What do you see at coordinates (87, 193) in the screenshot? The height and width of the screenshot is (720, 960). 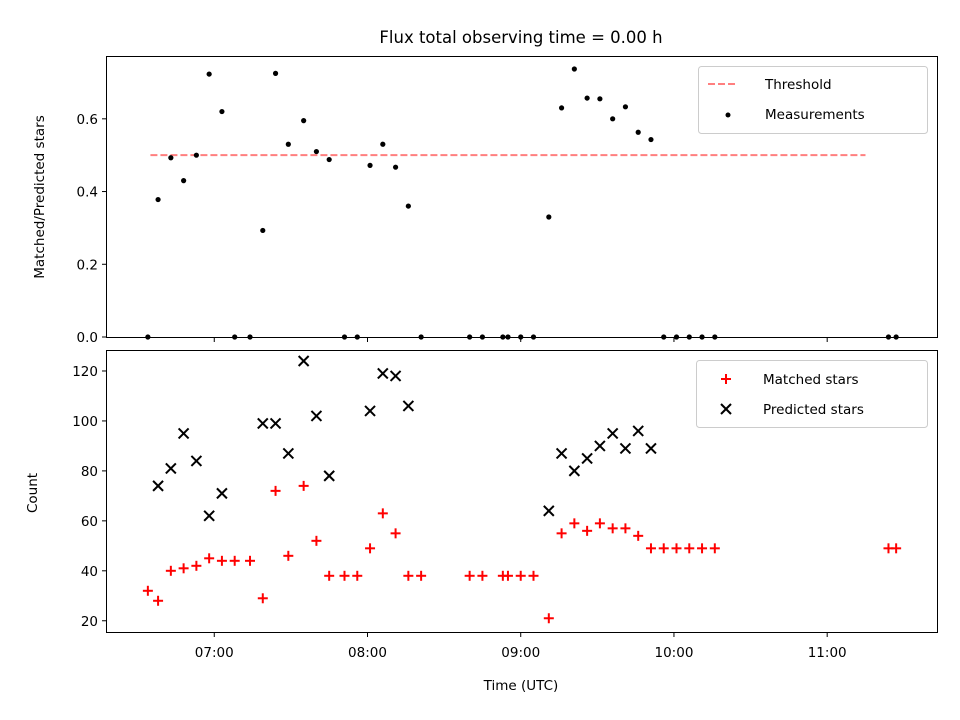 I see `top-y-tick-label: 0.4` at bounding box center [87, 193].